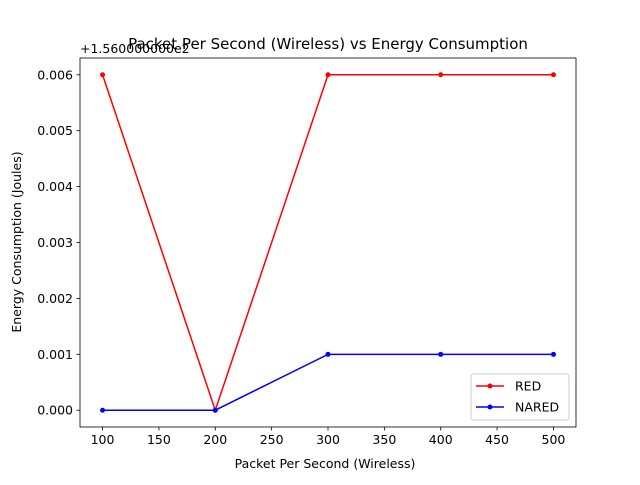 The height and width of the screenshot is (485, 640). I want to click on y-tick-label: 0.006, so click(55, 74).